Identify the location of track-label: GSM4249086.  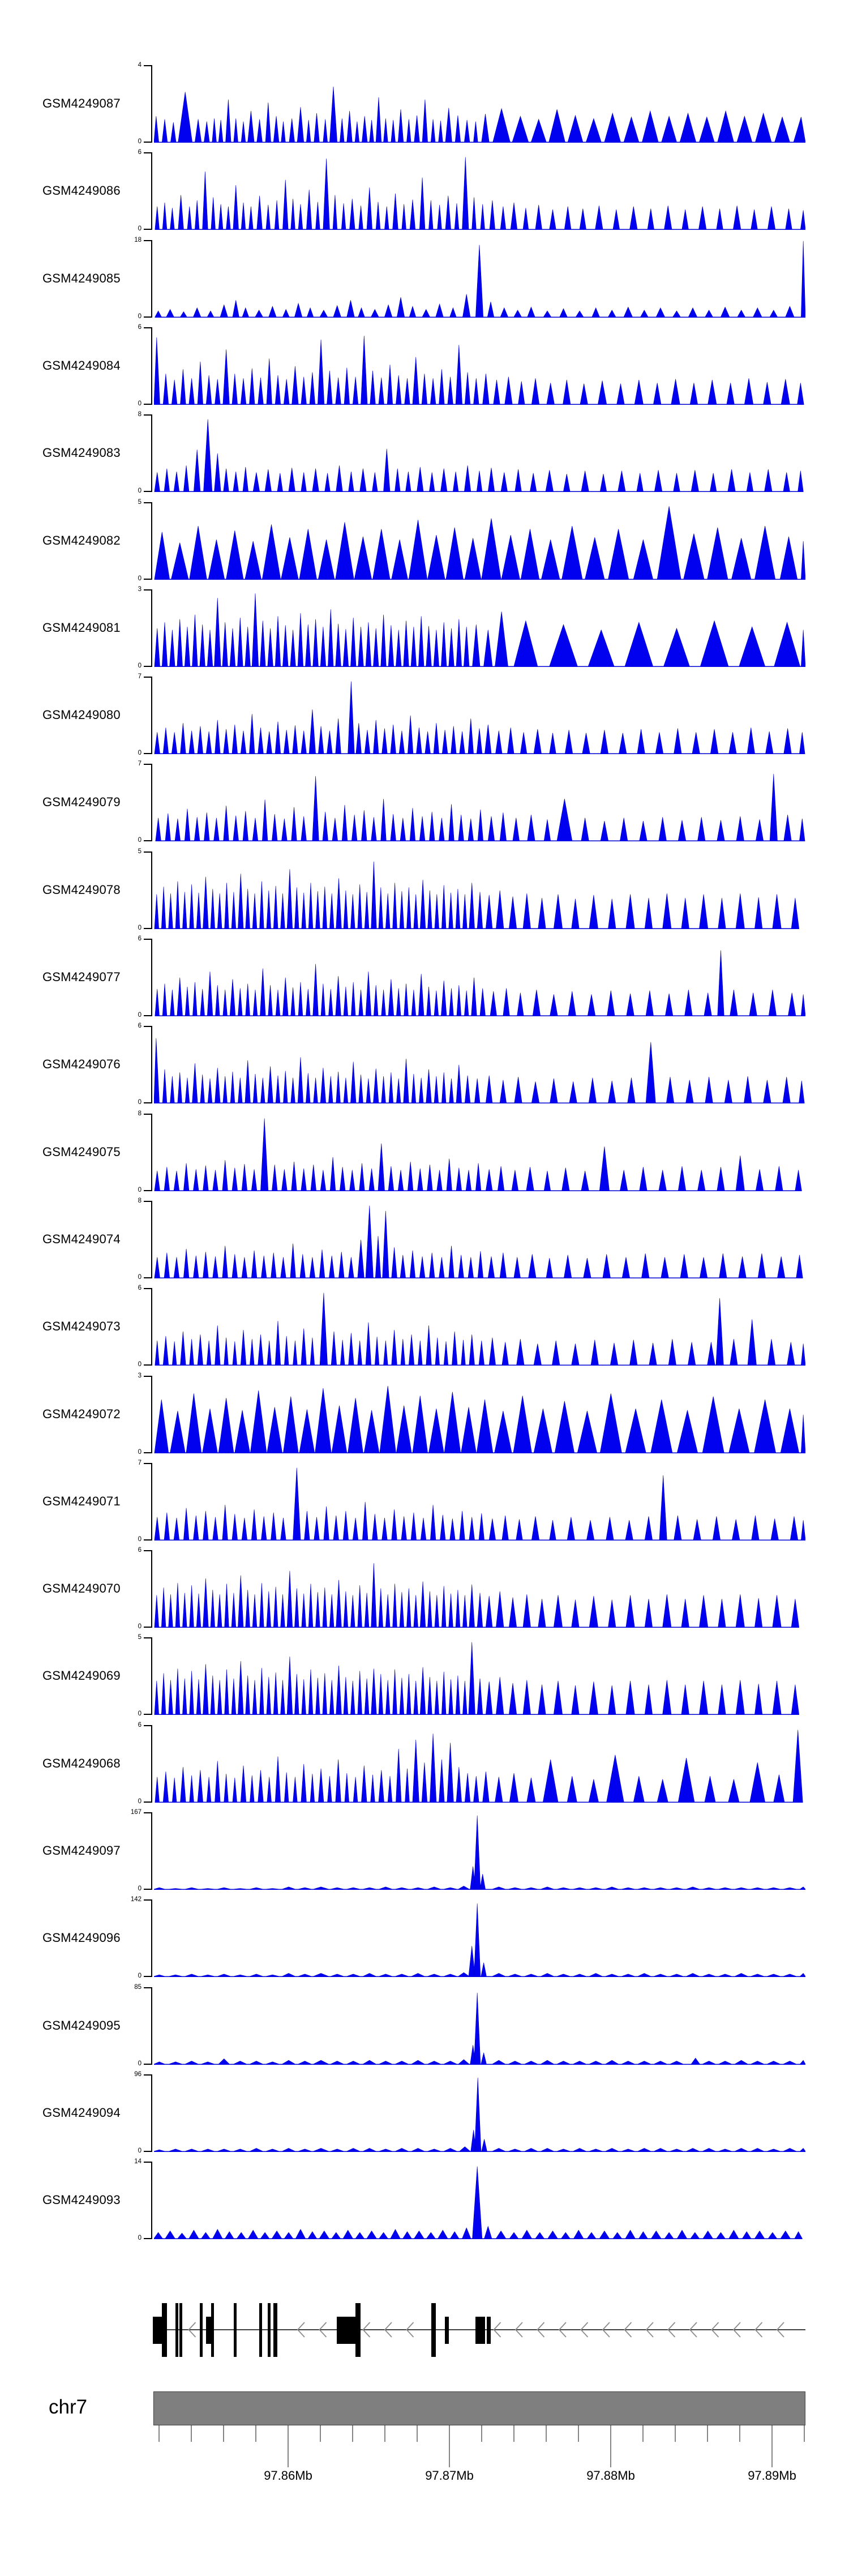
(81, 190).